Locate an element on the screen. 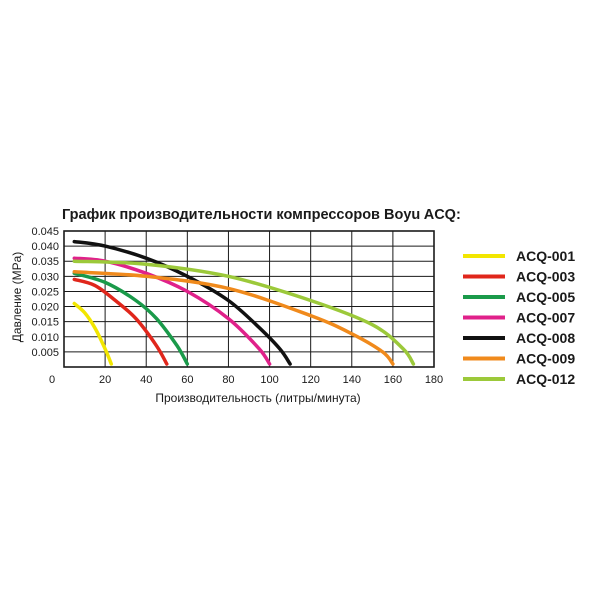 The width and height of the screenshot is (600, 600). legend-label: ACQ-005 is located at coordinates (545, 297).